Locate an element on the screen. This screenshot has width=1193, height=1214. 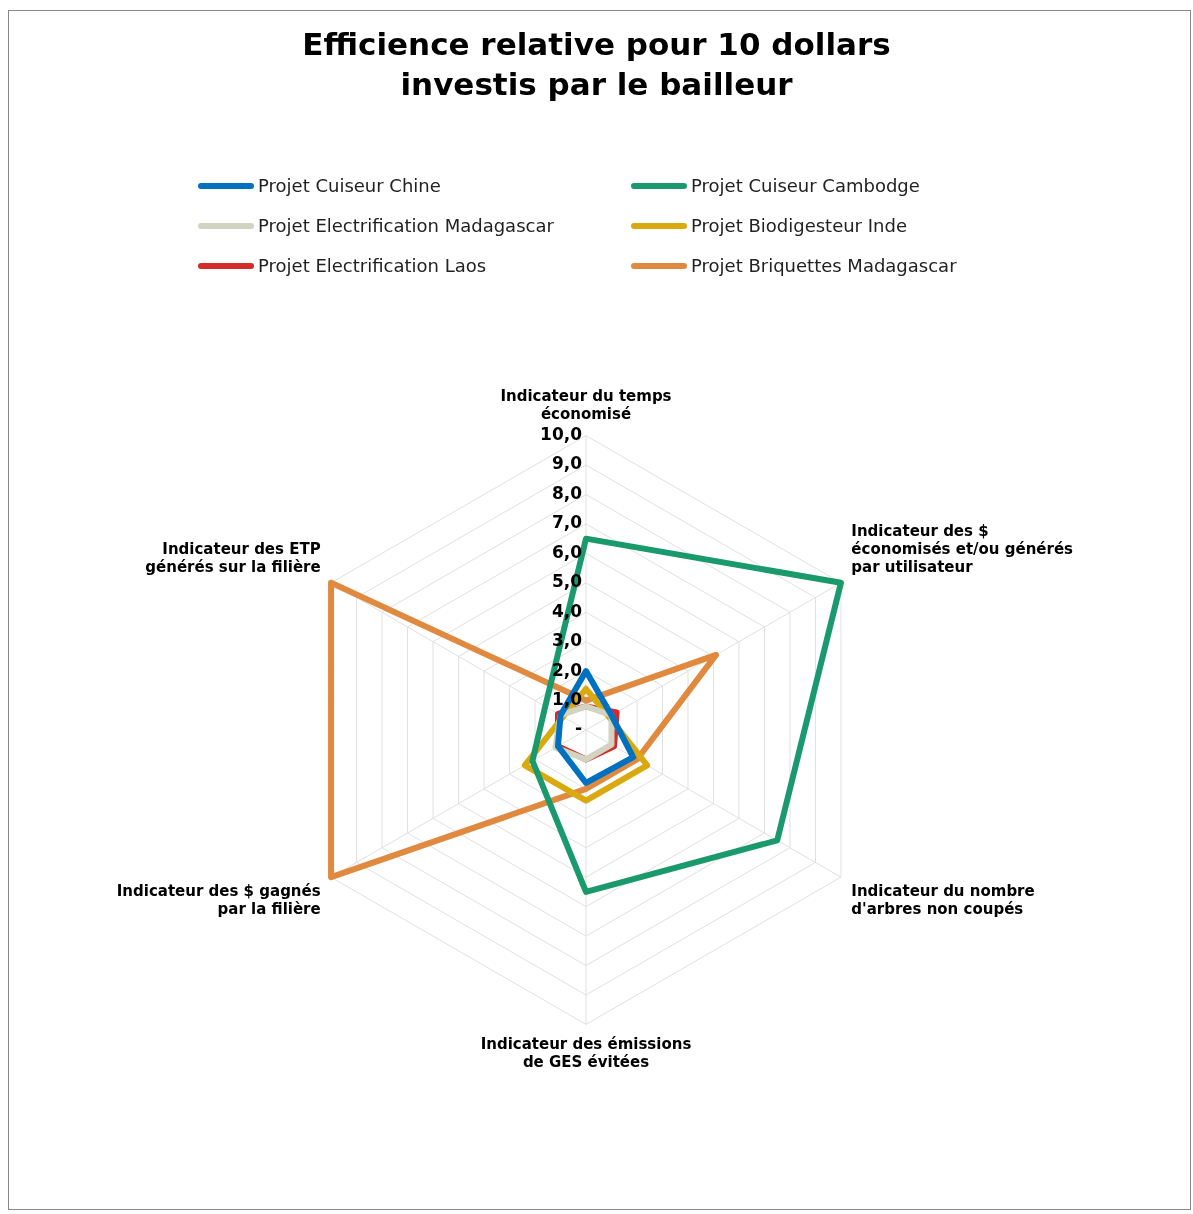
chart-title: Efficience relative pour 10 dollars investis par le bailleur is located at coordinates (596, 64).